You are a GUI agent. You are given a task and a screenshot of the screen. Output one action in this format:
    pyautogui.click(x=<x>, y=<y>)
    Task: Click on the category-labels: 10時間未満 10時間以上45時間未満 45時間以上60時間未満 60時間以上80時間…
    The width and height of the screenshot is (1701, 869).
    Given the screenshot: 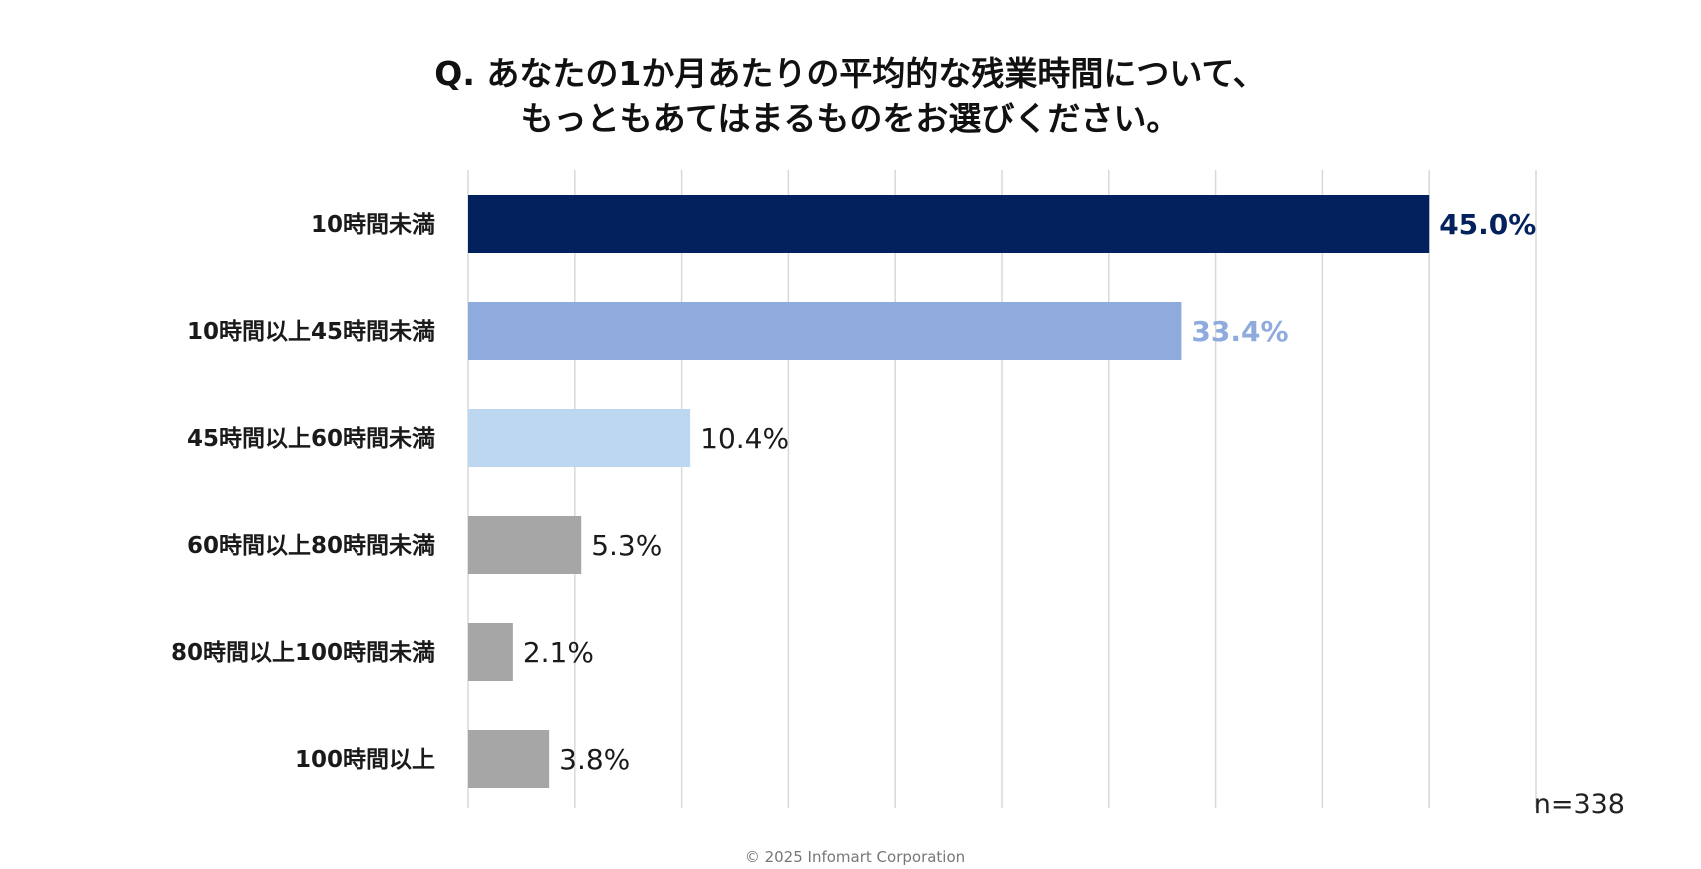 What is the action you would take?
    pyautogui.click(x=303, y=492)
    